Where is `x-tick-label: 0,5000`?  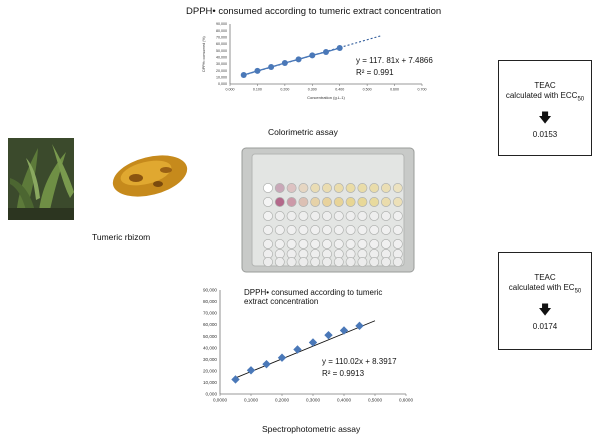
x-tick-label: 0,5000 is located at coordinates (375, 400).